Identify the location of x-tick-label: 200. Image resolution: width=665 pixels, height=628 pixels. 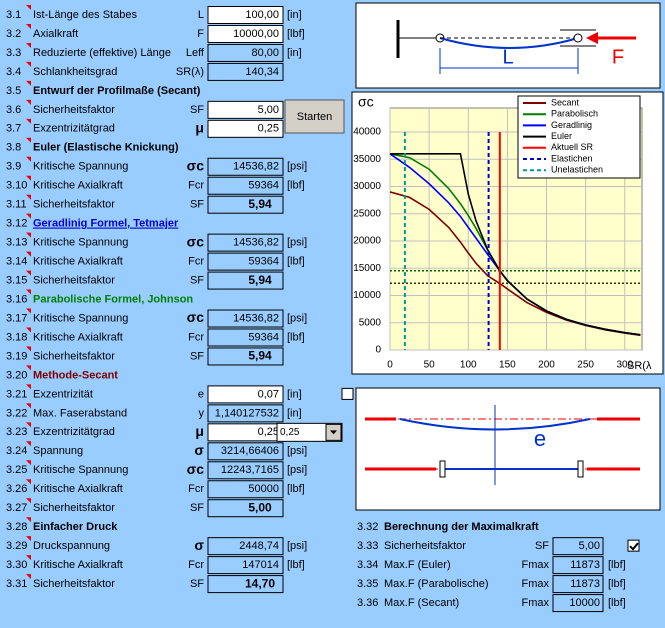
(546, 365).